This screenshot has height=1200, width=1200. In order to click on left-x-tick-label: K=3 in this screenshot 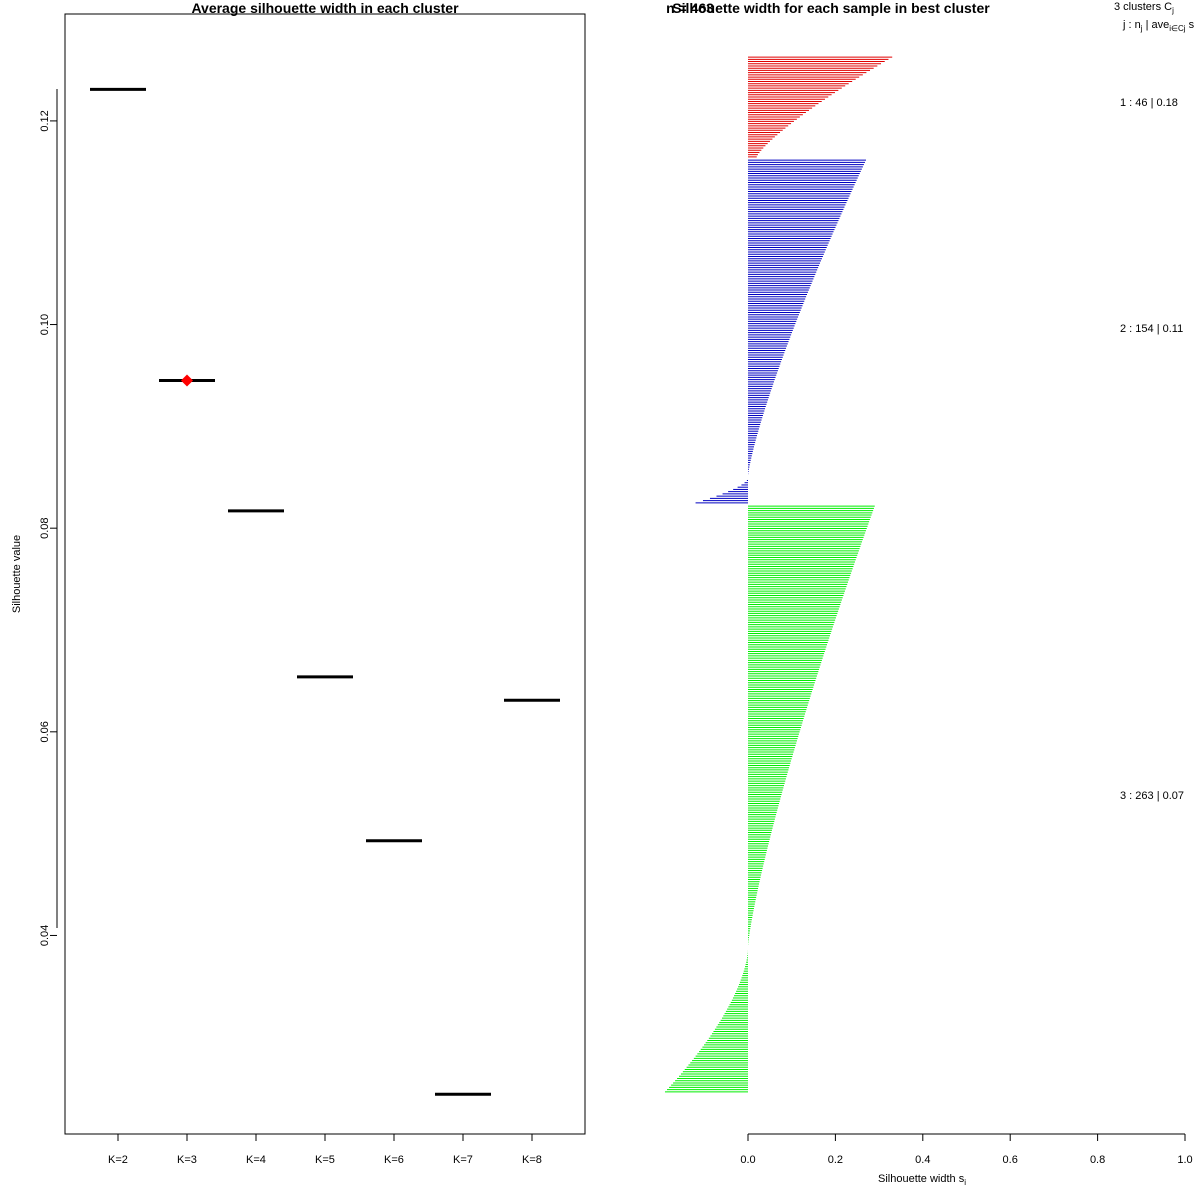, I will do `click(187, 1160)`.